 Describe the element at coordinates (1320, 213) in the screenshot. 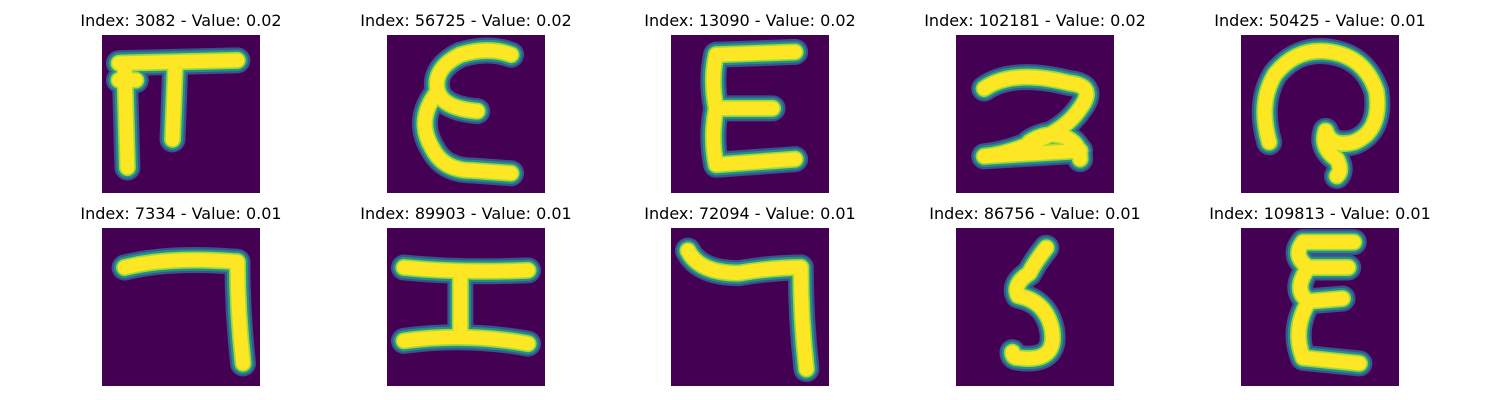

I see `panel-title: Index: 109813 - Value: 0.01` at that location.